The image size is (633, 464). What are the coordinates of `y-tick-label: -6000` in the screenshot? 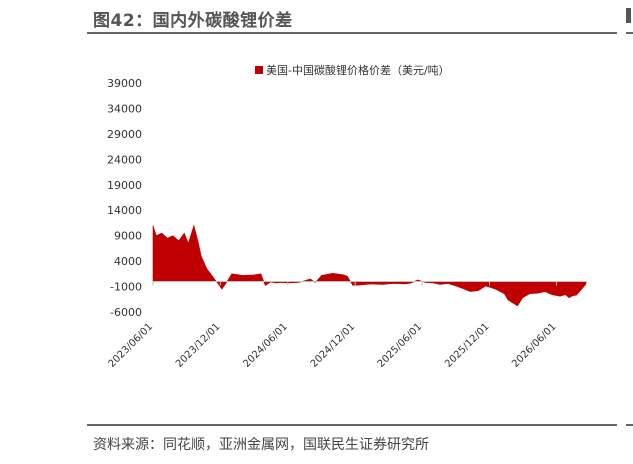 It's located at (126, 312).